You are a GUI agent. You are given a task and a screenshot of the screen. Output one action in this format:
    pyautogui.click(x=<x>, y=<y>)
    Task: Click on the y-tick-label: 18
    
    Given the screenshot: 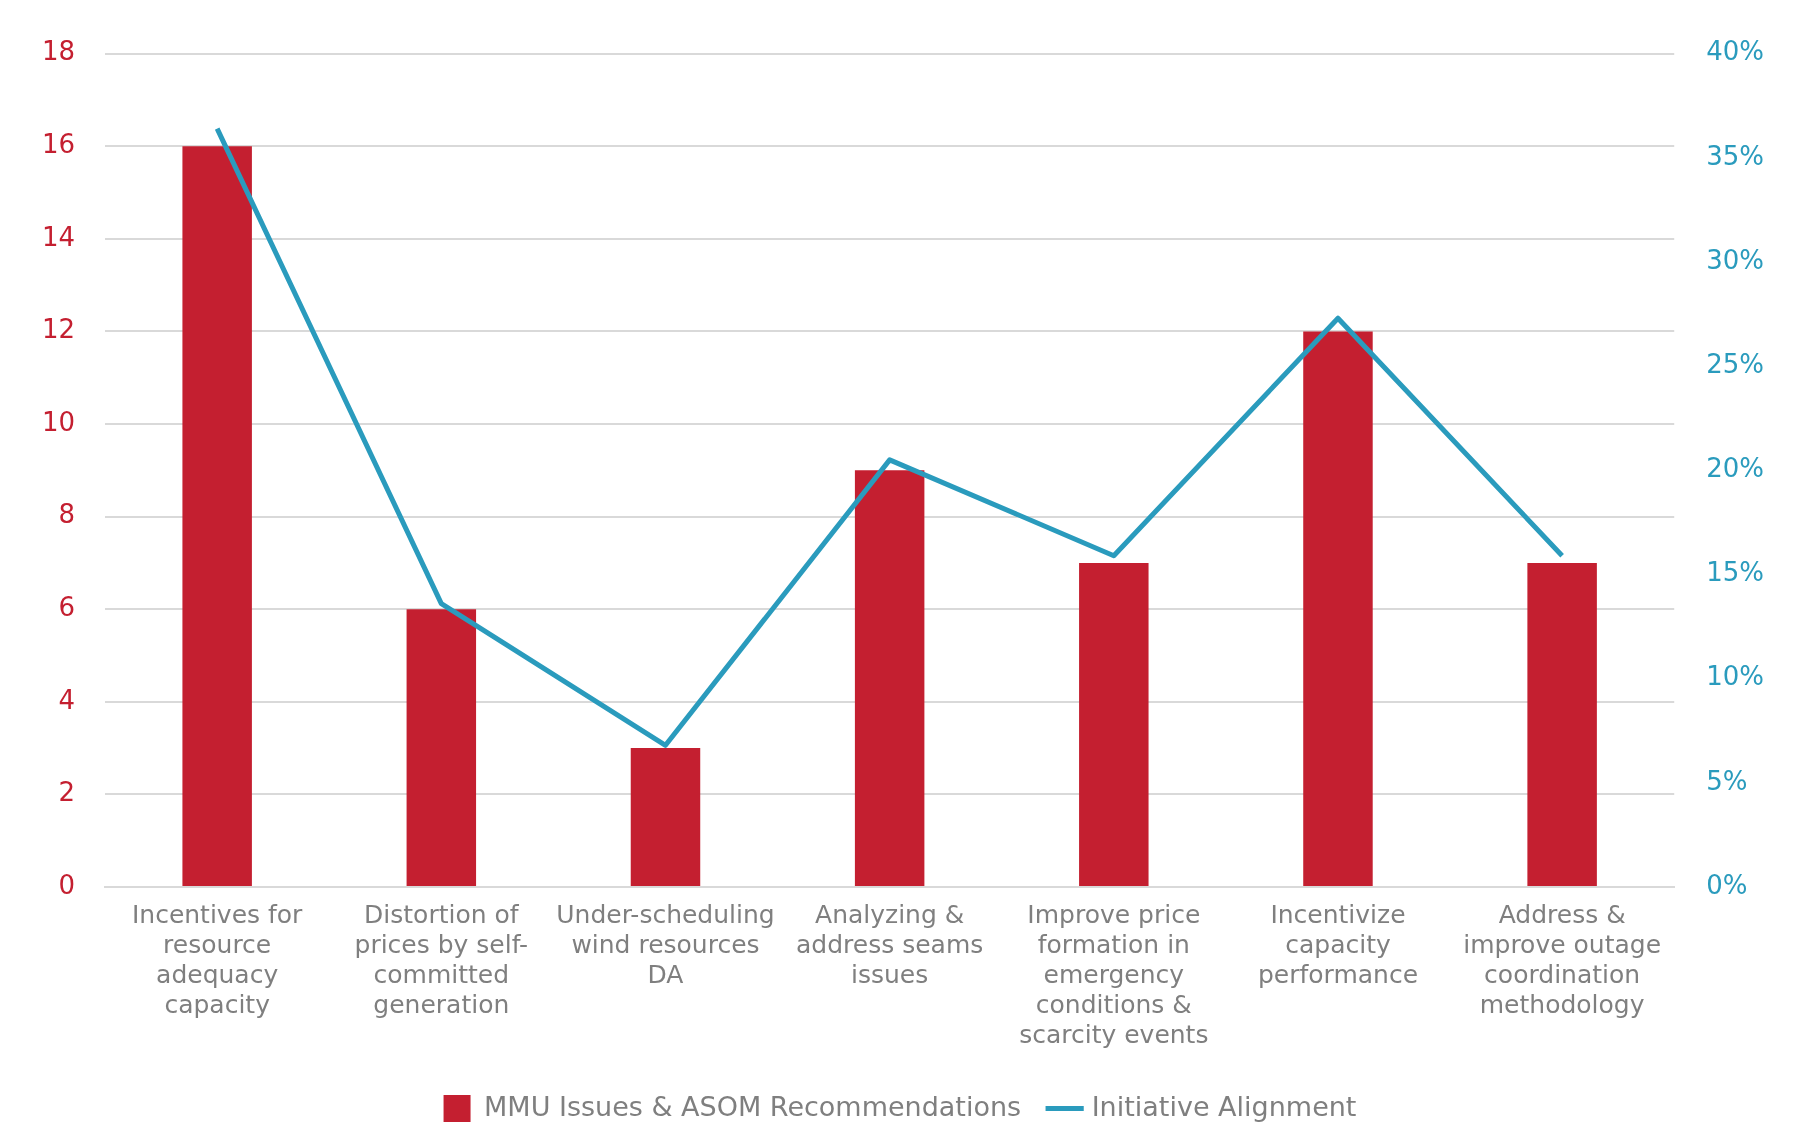 What is the action you would take?
    pyautogui.click(x=58, y=51)
    